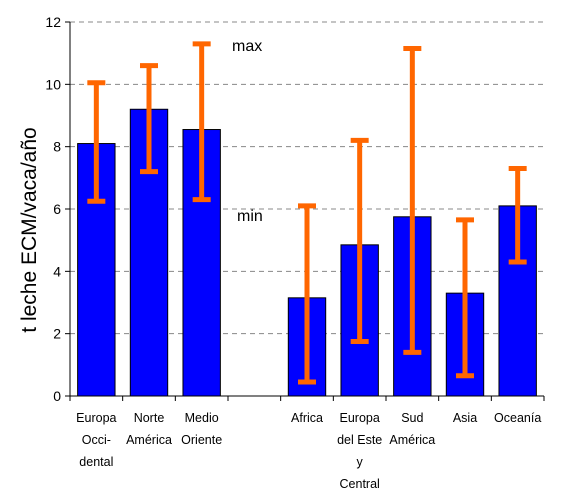 This screenshot has height=494, width=566. What do you see at coordinates (57, 396) in the screenshot?
I see `y-tick-label: 0` at bounding box center [57, 396].